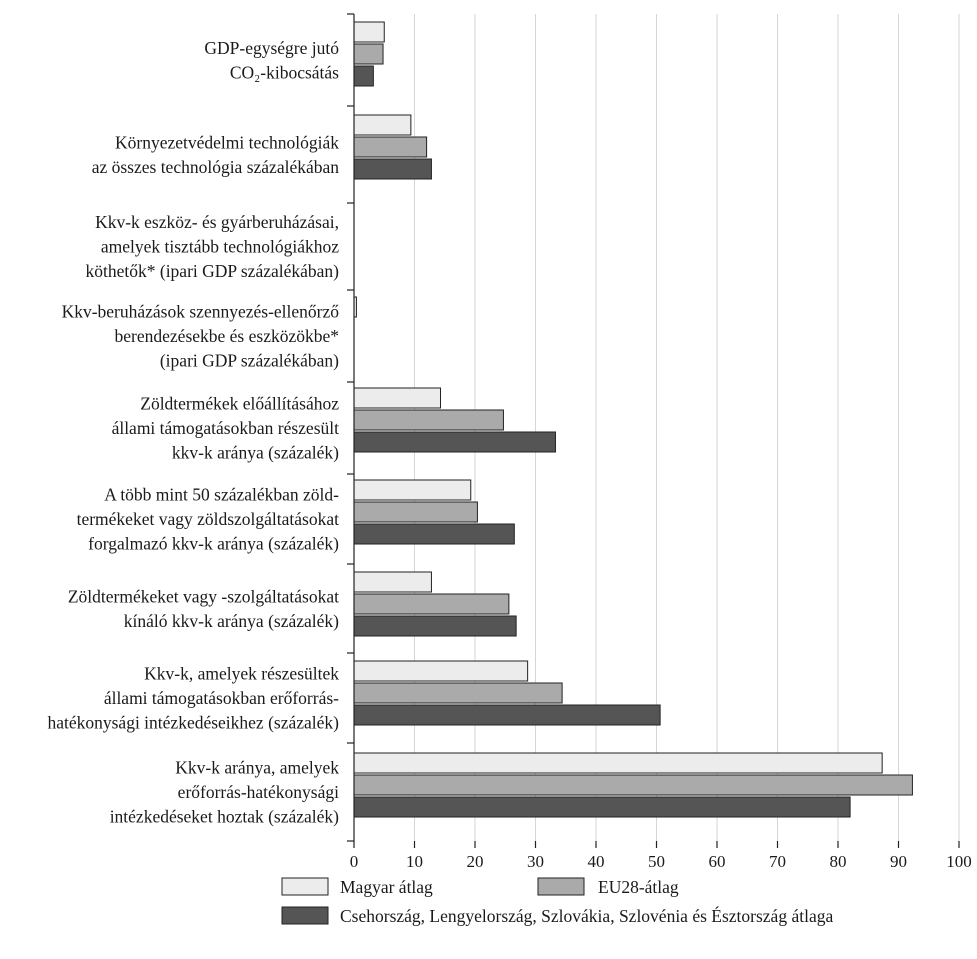  Describe the element at coordinates (216, 167) in the screenshot. I see `category-label-2: az összes technológia százalékában` at that location.